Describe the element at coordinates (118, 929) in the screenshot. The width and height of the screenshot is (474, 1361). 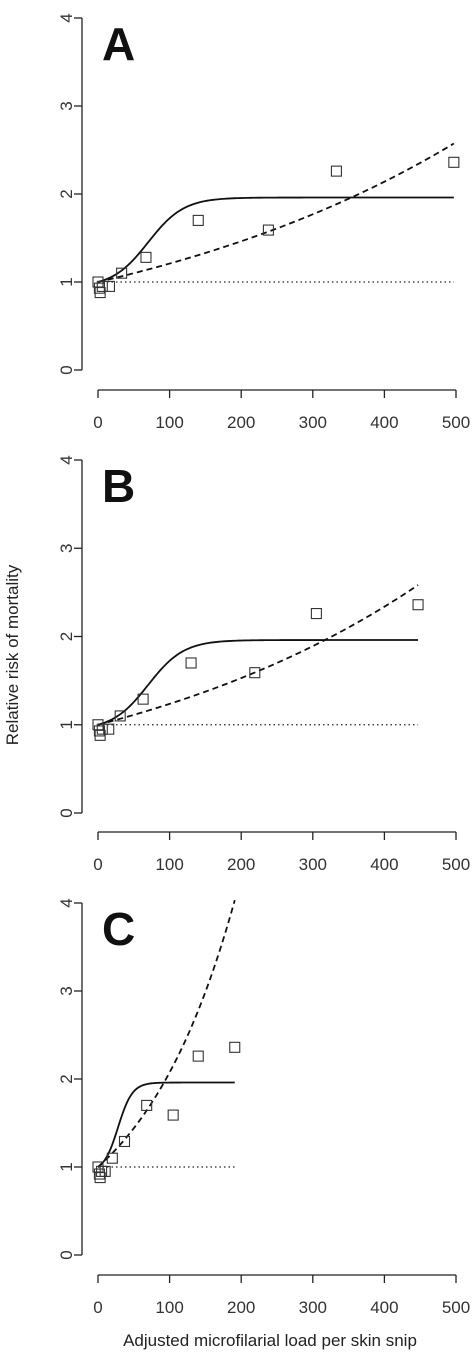
I see `panel-letter: C` at that location.